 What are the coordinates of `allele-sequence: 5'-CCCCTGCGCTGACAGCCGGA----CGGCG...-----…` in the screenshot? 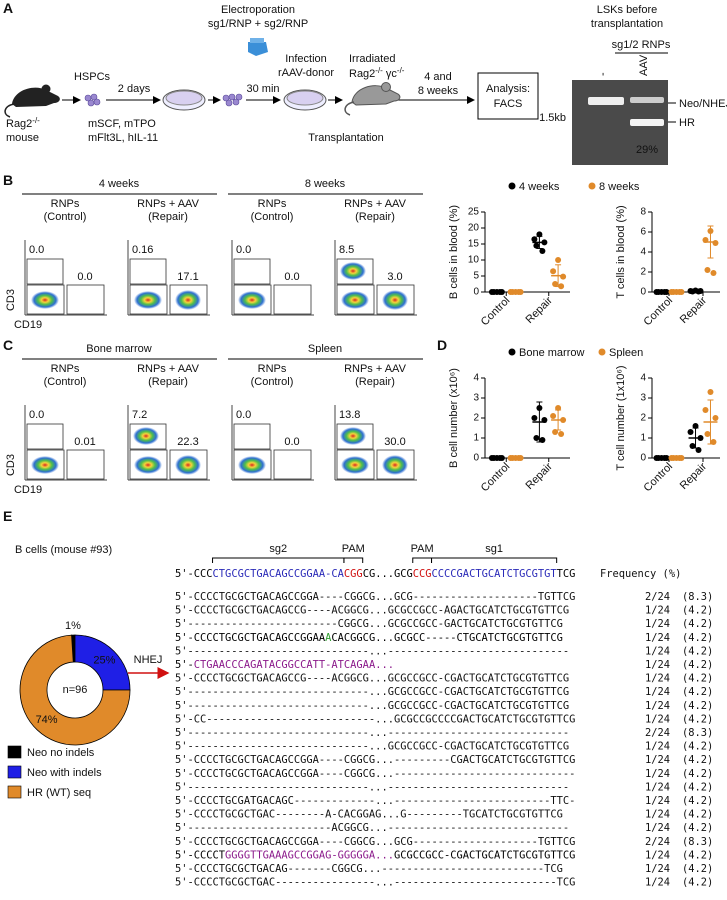 It's located at (375, 774).